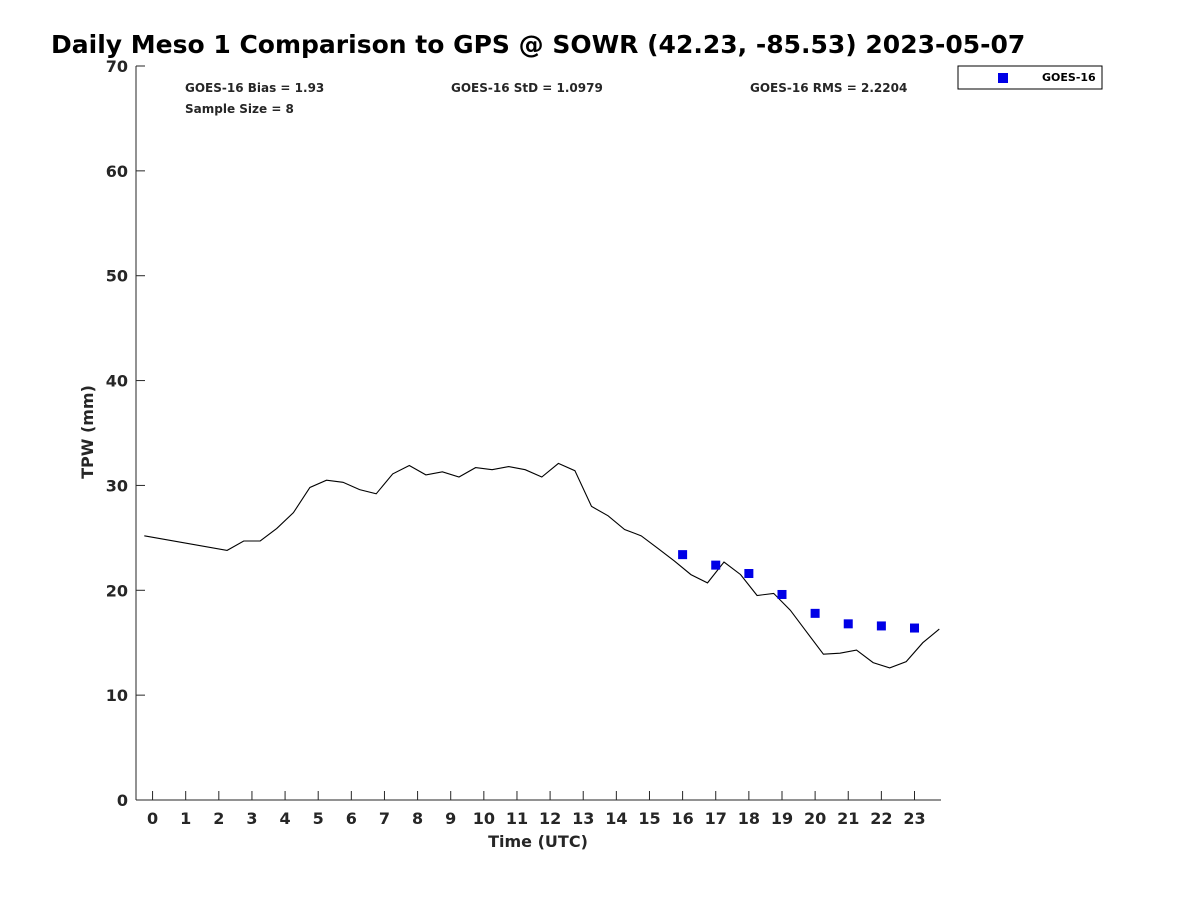 The width and height of the screenshot is (1200, 900). What do you see at coordinates (649, 818) in the screenshot?
I see `x-tick-label: 15` at bounding box center [649, 818].